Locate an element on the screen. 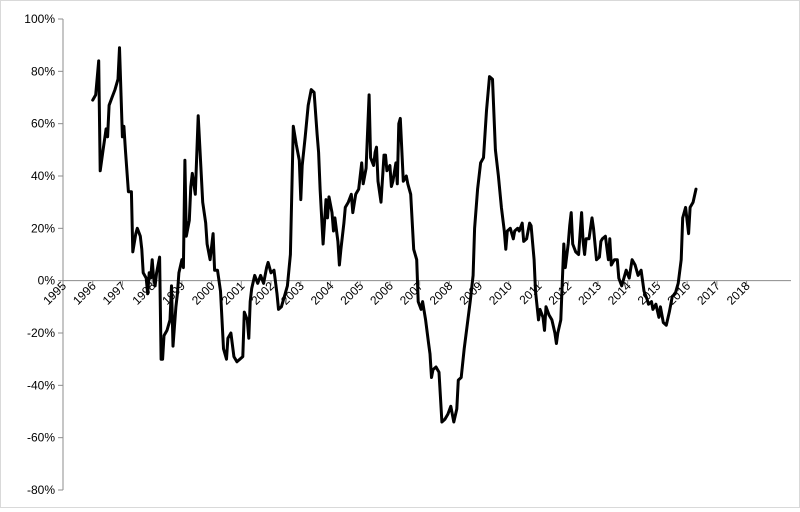 The image size is (800, 512). y-tick-label: -20% is located at coordinates (41, 333).